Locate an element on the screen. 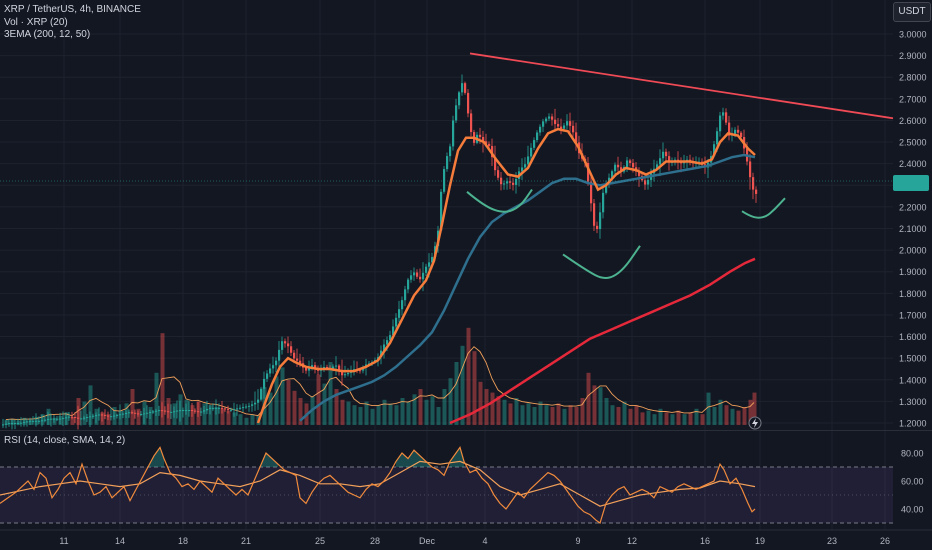  descending-trendline is located at coordinates (681, 86).